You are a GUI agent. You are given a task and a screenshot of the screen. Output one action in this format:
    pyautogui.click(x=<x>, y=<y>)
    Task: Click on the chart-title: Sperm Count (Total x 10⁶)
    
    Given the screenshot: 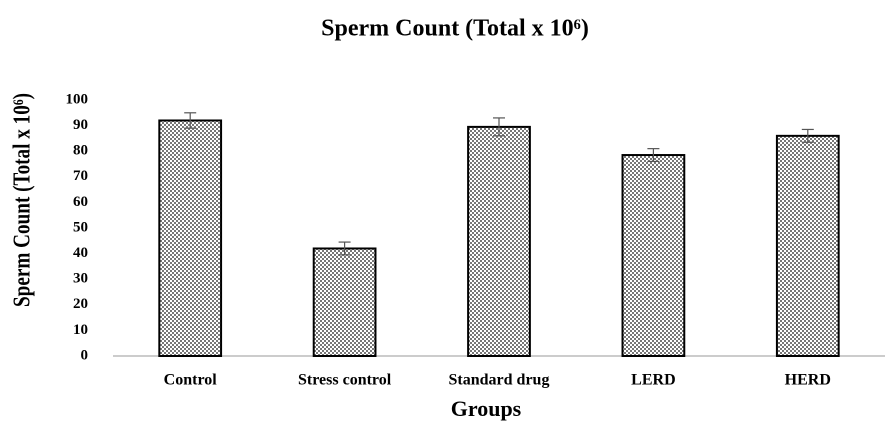 What is the action you would take?
    pyautogui.click(x=455, y=29)
    